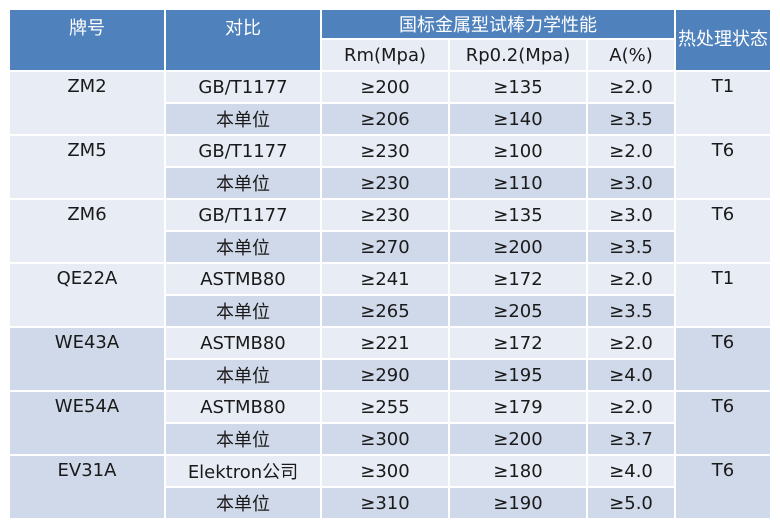  What do you see at coordinates (87, 423) in the screenshot?
I see `grade-cell: WE54A` at bounding box center [87, 423].